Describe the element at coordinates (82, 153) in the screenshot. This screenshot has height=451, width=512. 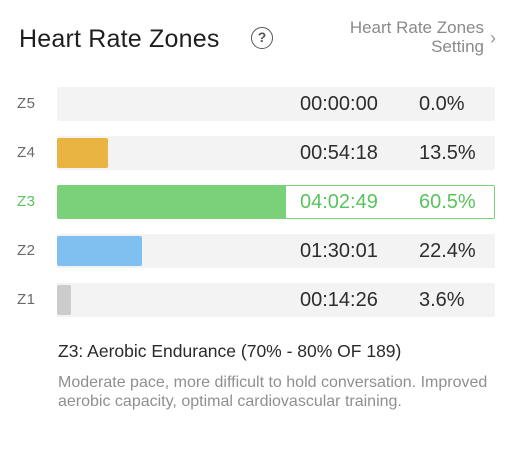
I see `zone-fill-z4` at that location.